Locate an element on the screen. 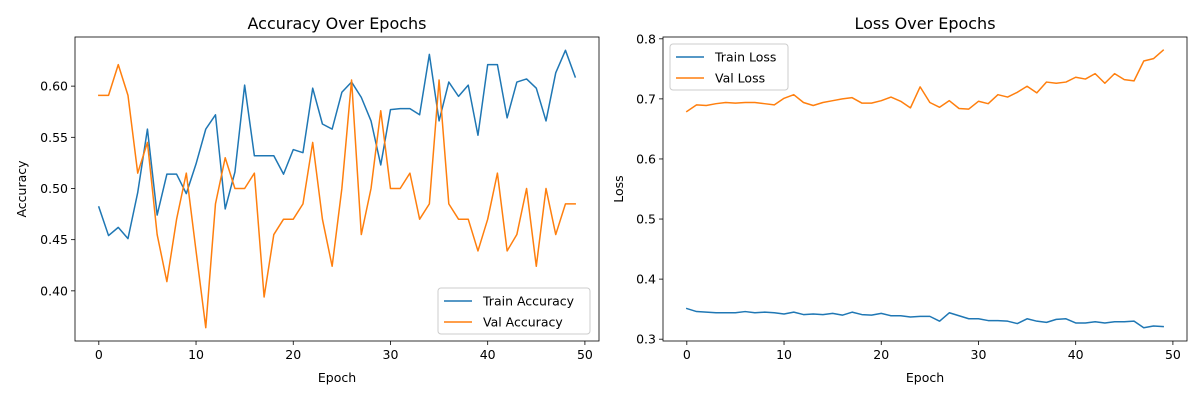 The image size is (1200, 400). legend-box is located at coordinates (514, 311).